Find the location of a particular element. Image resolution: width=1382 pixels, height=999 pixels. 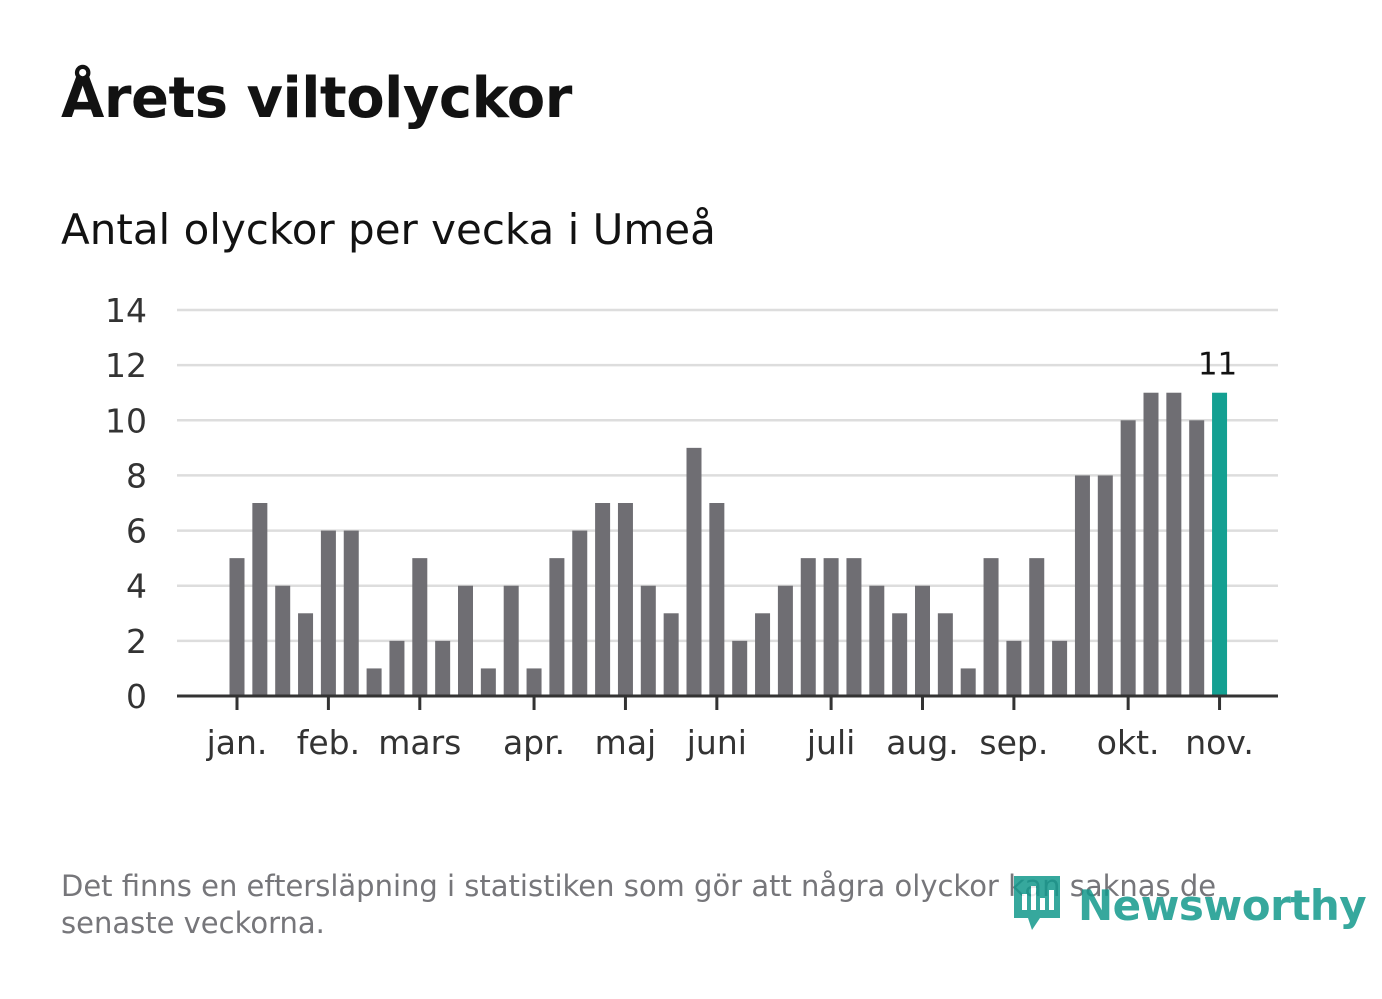

brand-logo: Newsworthy is located at coordinates (1188, 905).